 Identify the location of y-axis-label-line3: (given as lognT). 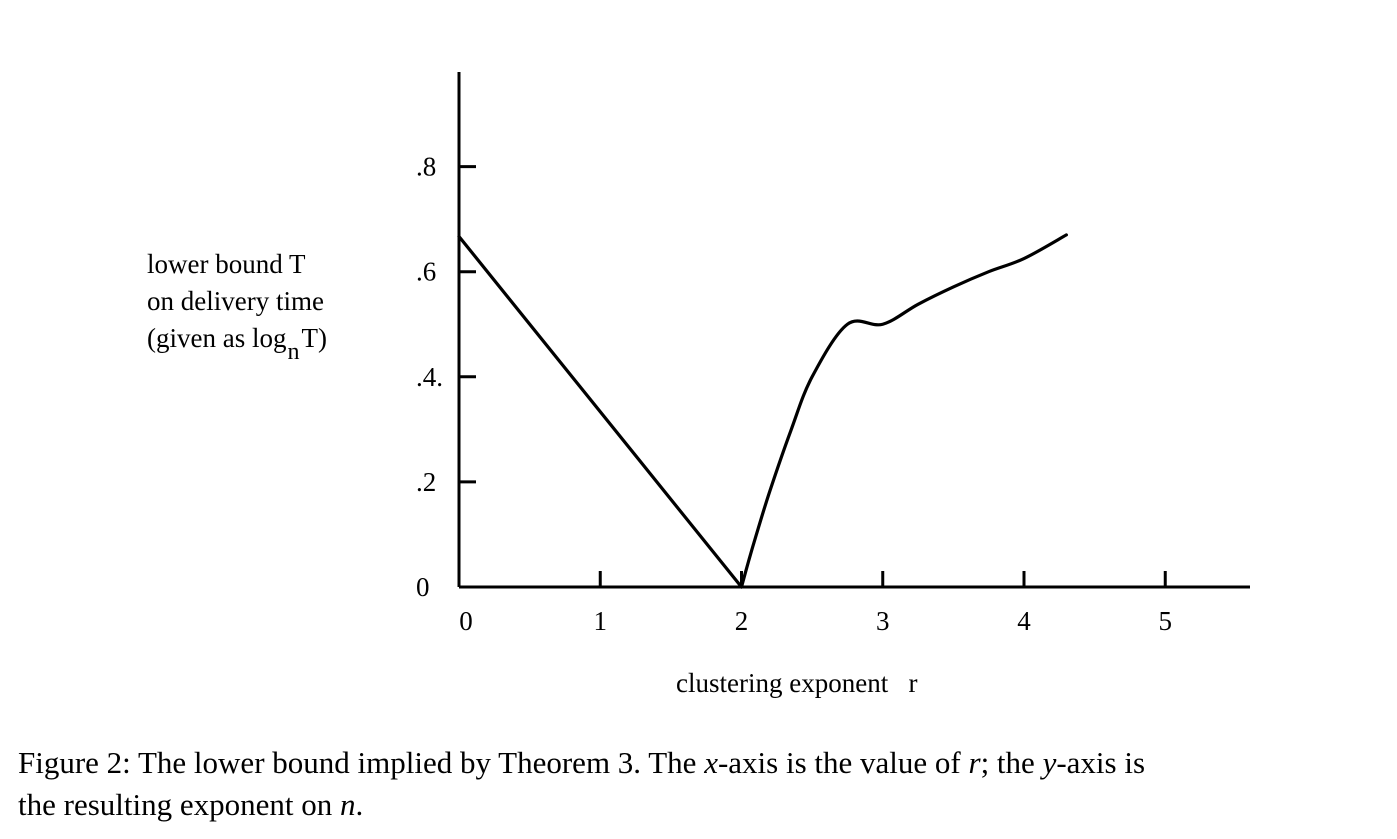
(237, 342).